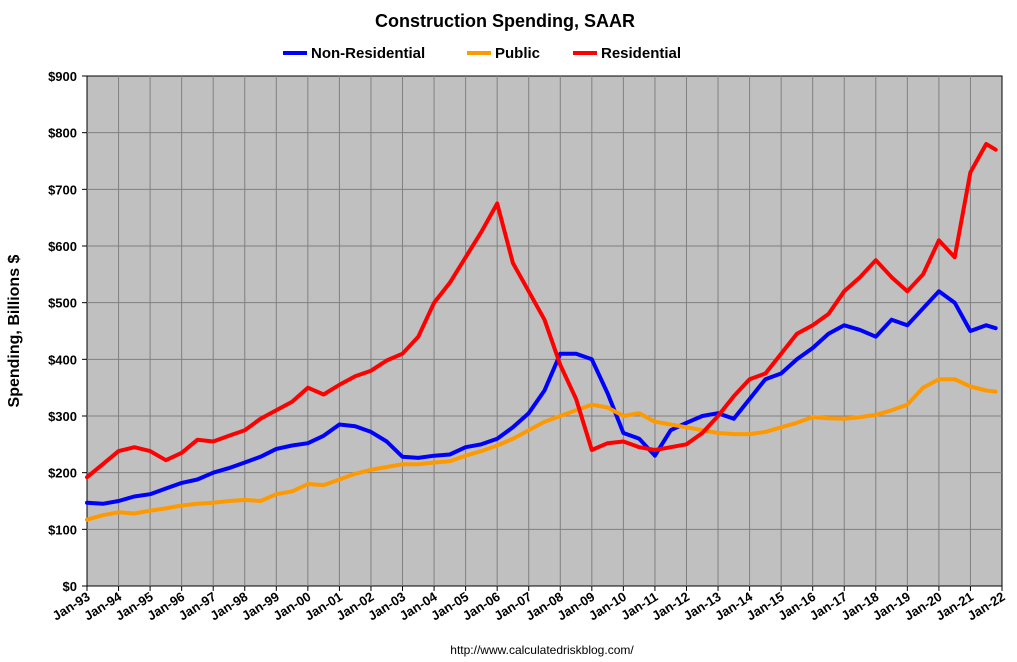 The image size is (1017, 662). I want to click on y-axis-ticks: $0 $100 $200 $300 $400 $500 $600 $700 $800 $900, so click(67, 331).